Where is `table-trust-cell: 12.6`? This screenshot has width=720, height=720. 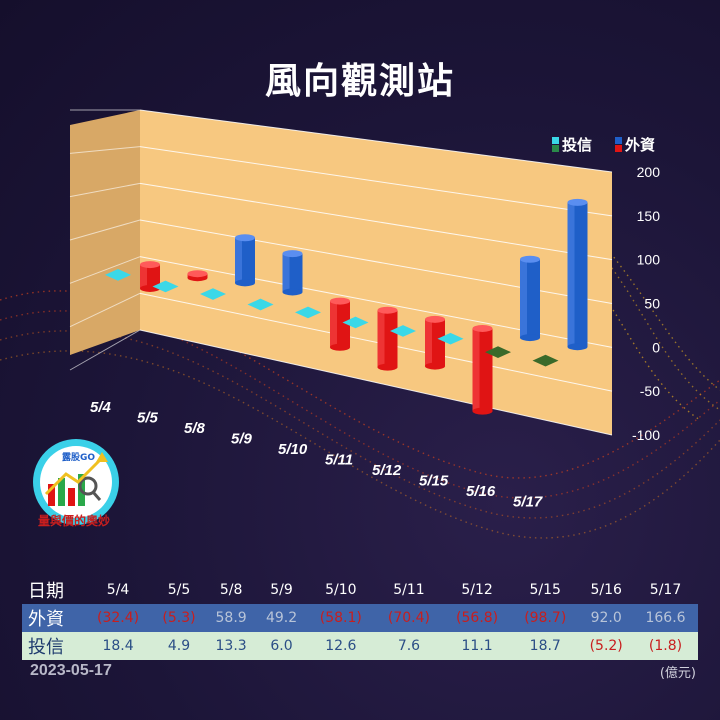 table-trust-cell: 12.6 is located at coordinates (341, 646).